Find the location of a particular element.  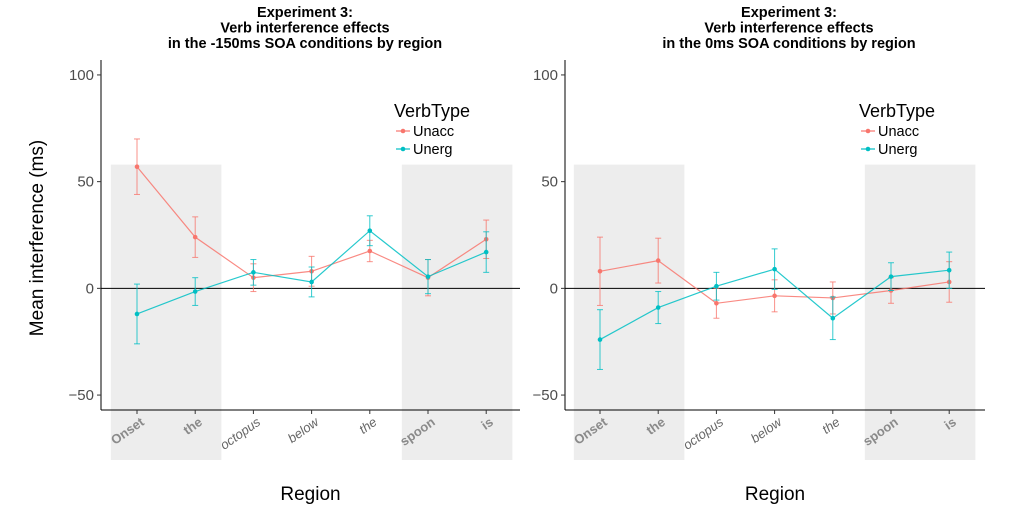

y-axis-label: Mean interference (ms) is located at coordinates (37, 238).